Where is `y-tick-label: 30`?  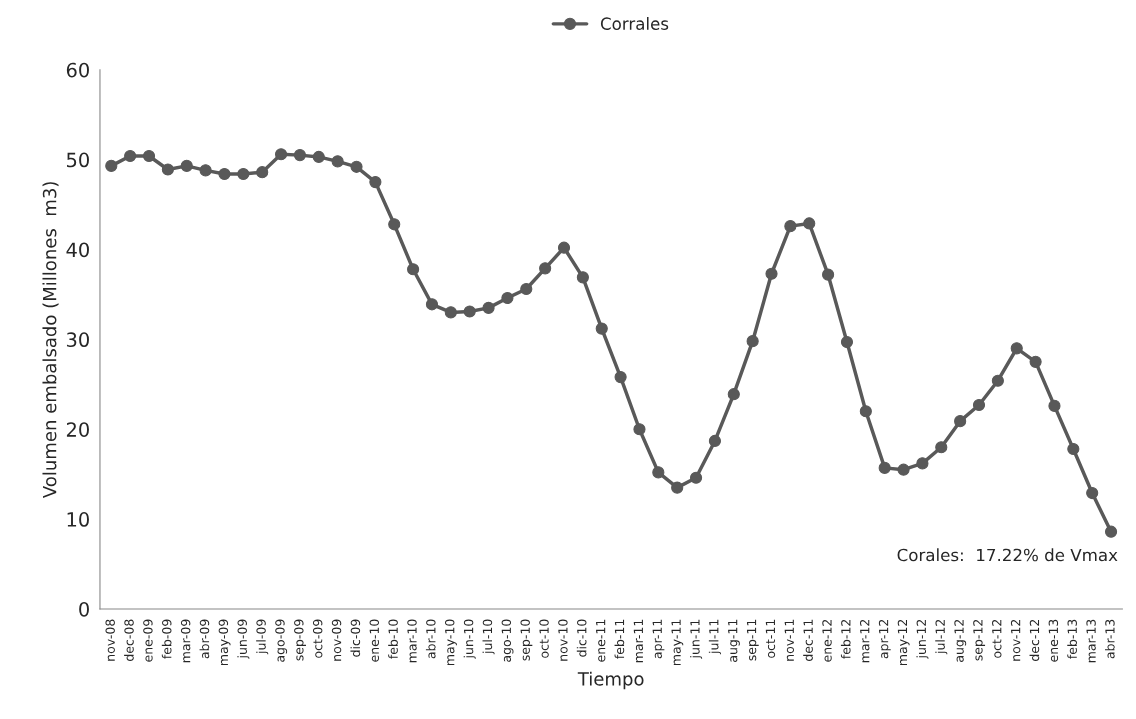 y-tick-label: 30 is located at coordinates (77, 340).